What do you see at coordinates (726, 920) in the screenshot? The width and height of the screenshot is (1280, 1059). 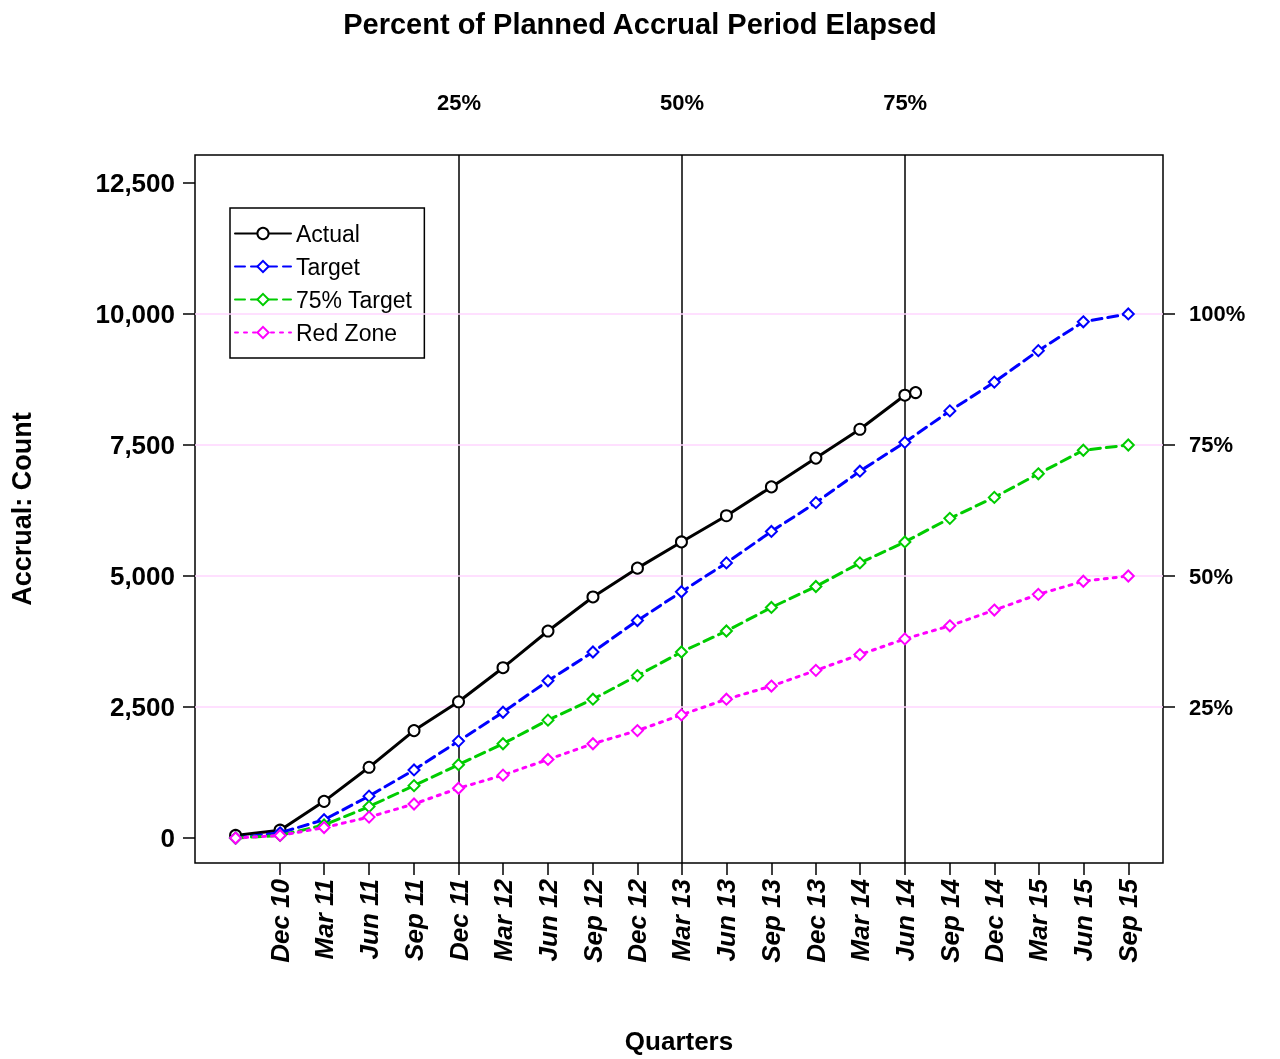 I see `x-tick-label: Jun 13` at bounding box center [726, 920].